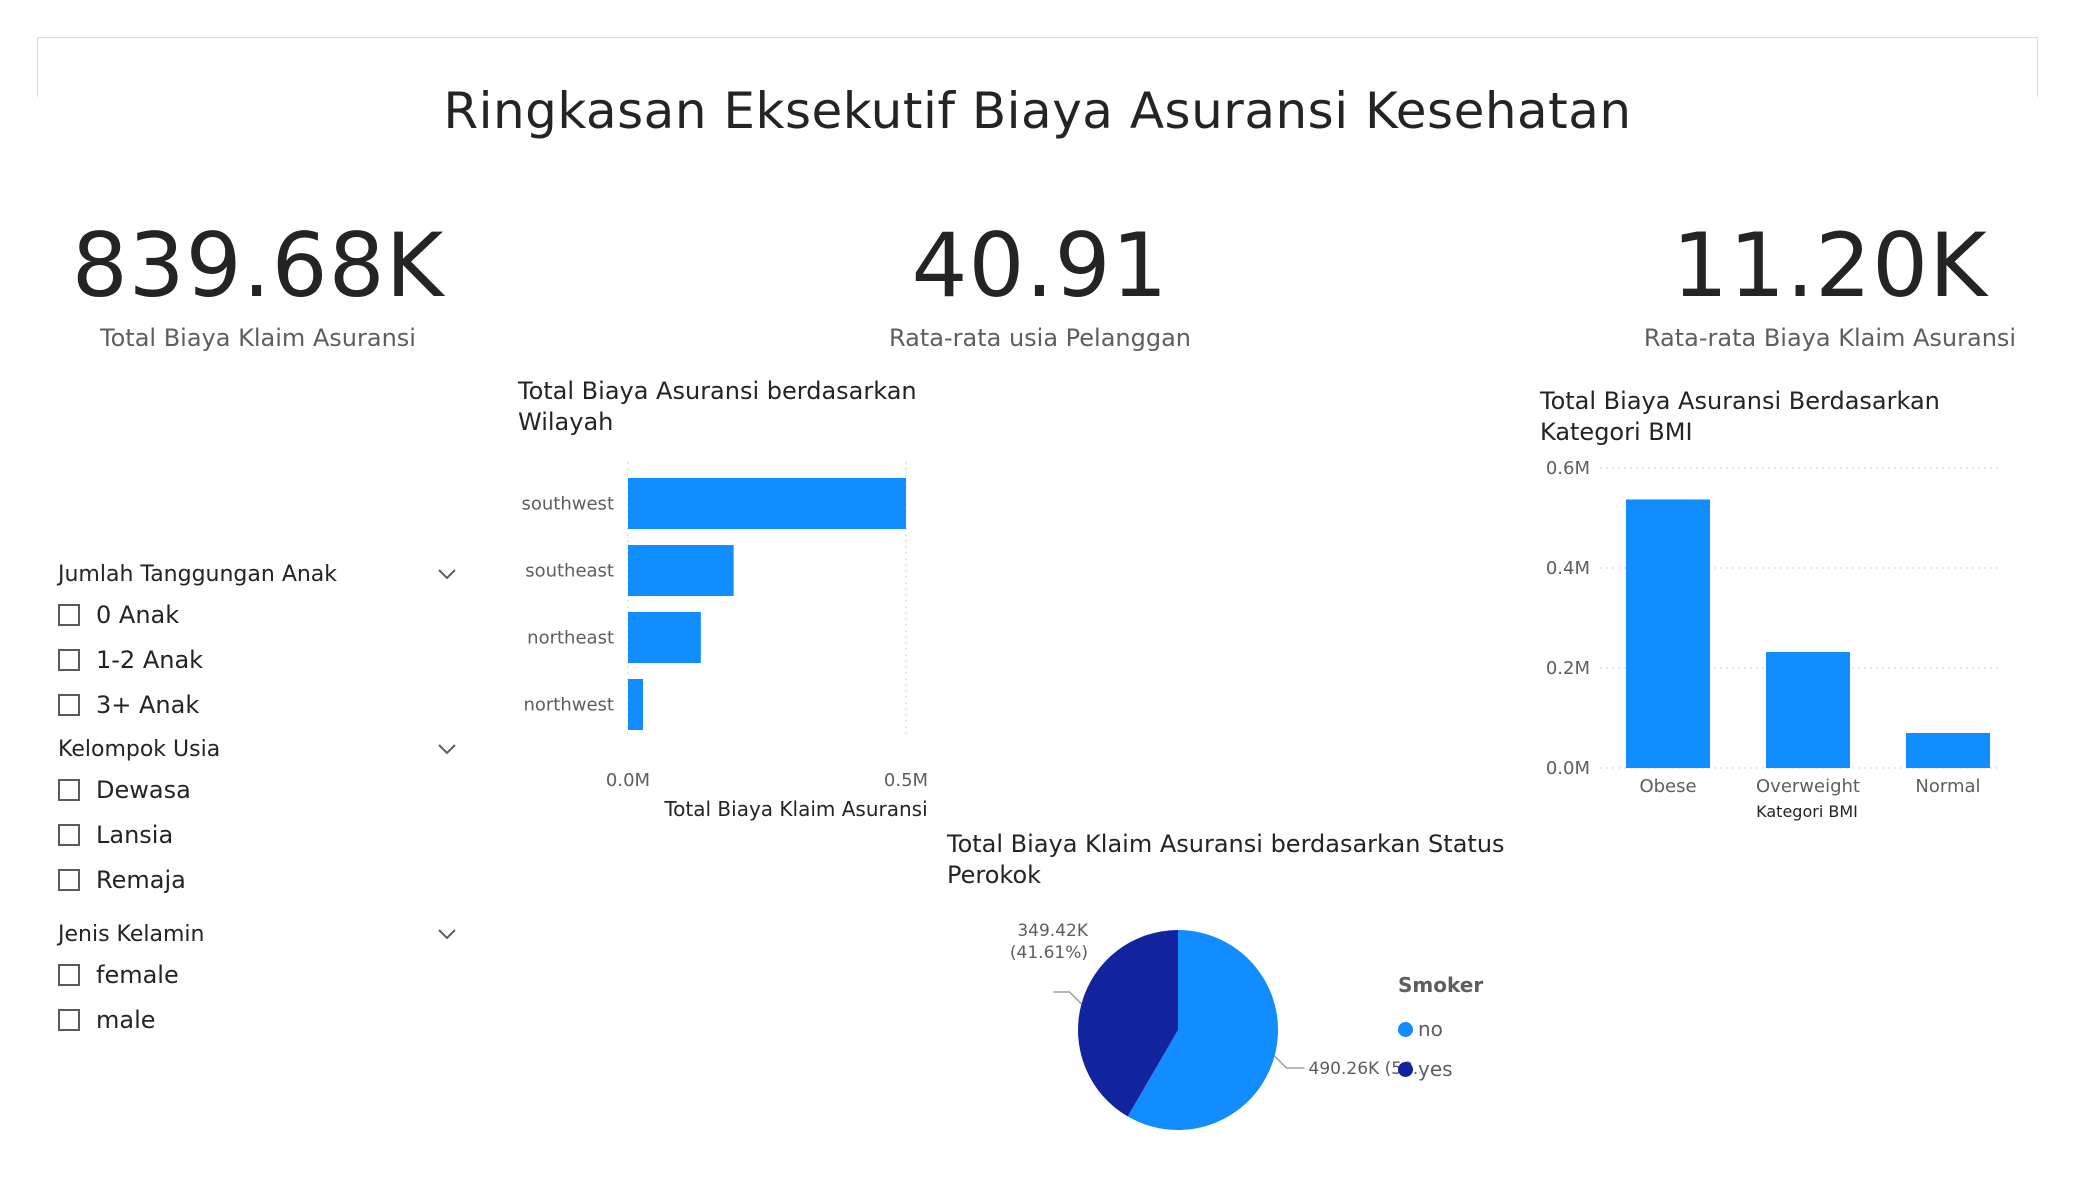  What do you see at coordinates (570, 638) in the screenshot?
I see `y-tick-label: northeast` at bounding box center [570, 638].